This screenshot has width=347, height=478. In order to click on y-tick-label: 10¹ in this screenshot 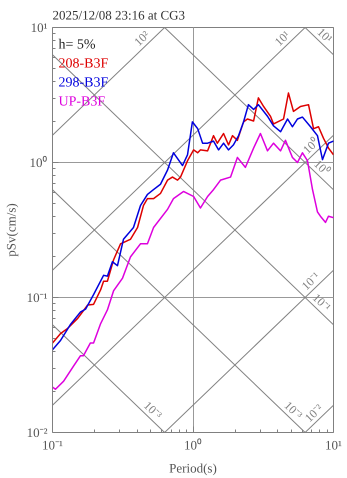, I will do `click(39, 27)`.